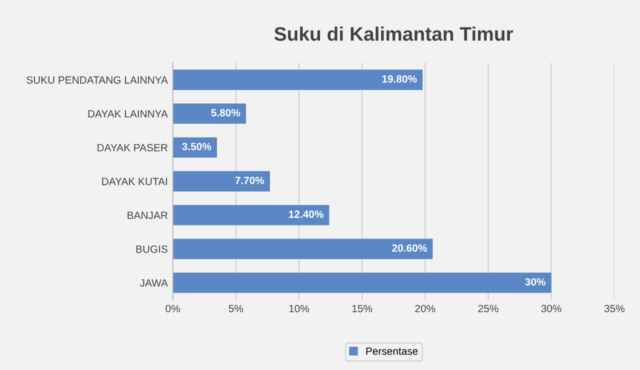  What do you see at coordinates (535, 282) in the screenshot?
I see `data-label: 30%` at bounding box center [535, 282].